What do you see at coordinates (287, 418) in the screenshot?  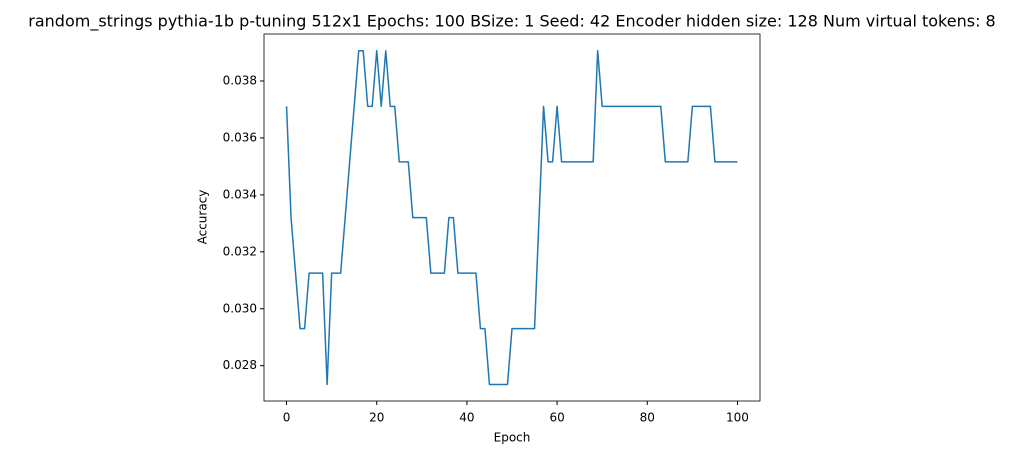 I see `x-tick-label: 0` at bounding box center [287, 418].